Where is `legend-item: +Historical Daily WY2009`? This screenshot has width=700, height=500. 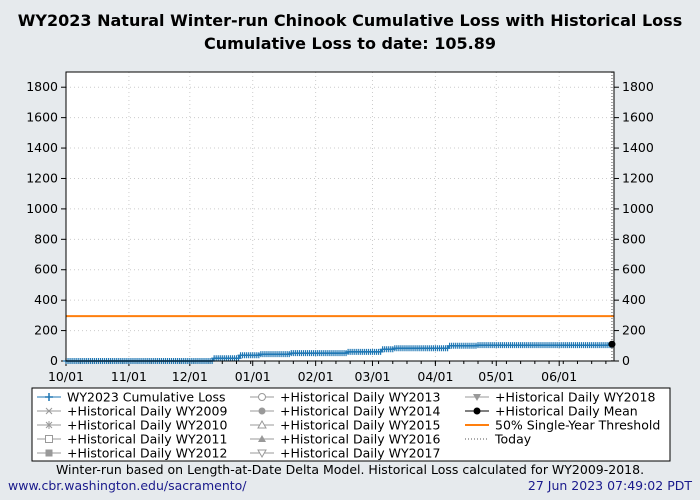
legend-item: +Historical Daily WY2009 is located at coordinates (132, 411).